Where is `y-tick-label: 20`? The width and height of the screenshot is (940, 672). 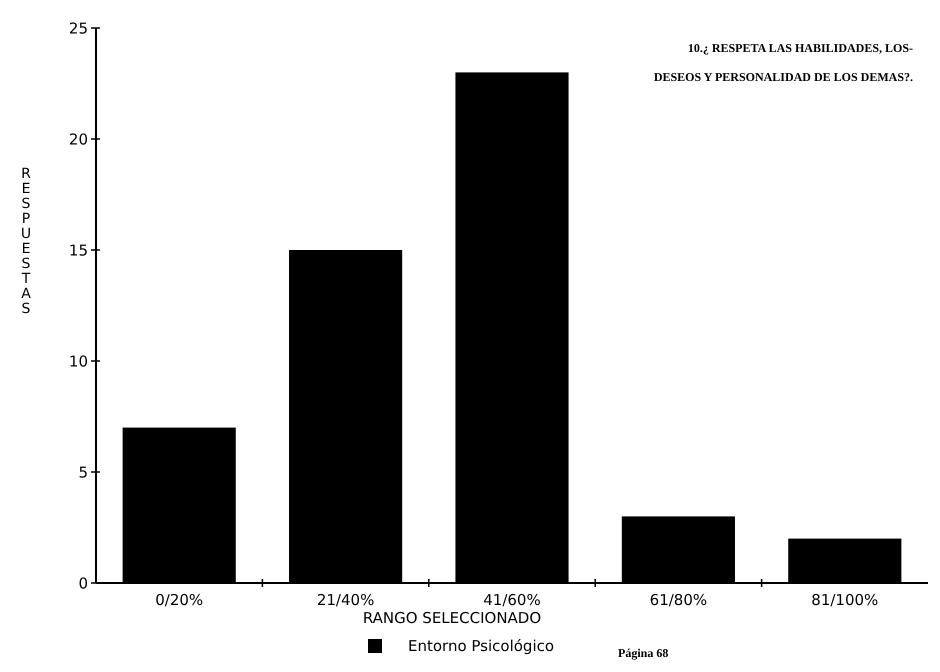
y-tick-label: 20 is located at coordinates (78, 139).